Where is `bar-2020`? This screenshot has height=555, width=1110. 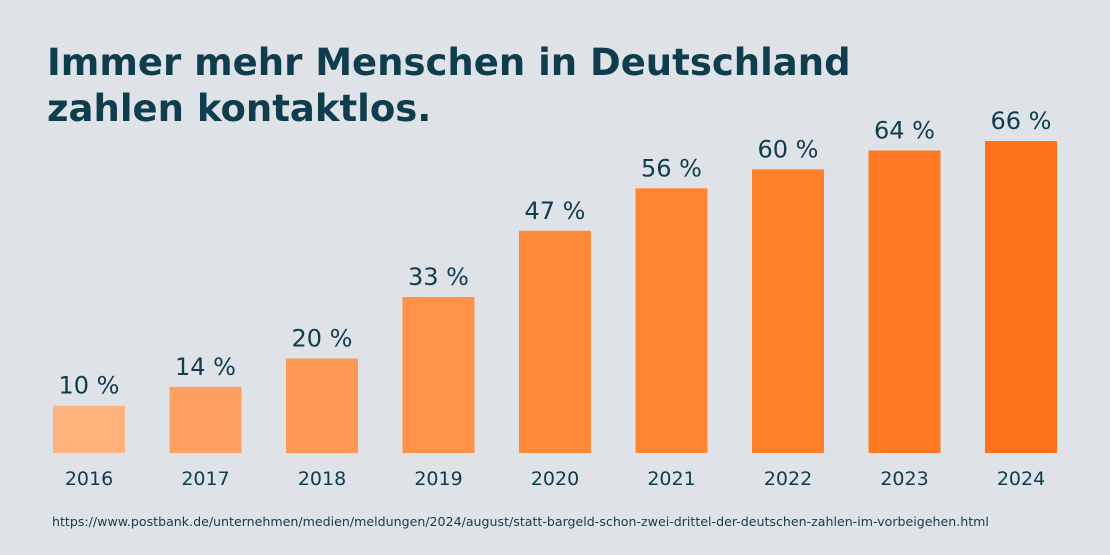 bar-2020 is located at coordinates (555, 341).